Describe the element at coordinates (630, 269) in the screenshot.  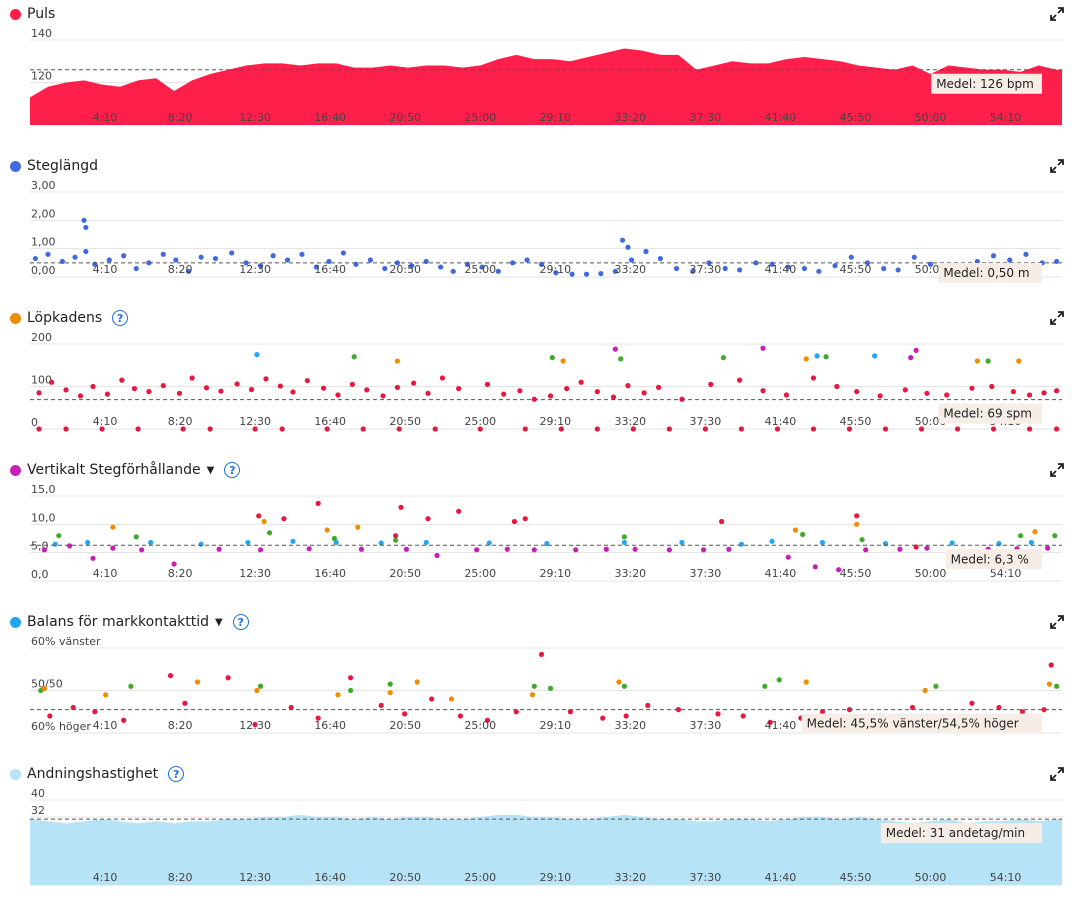
I see `x-tick-label: 33:20` at that location.